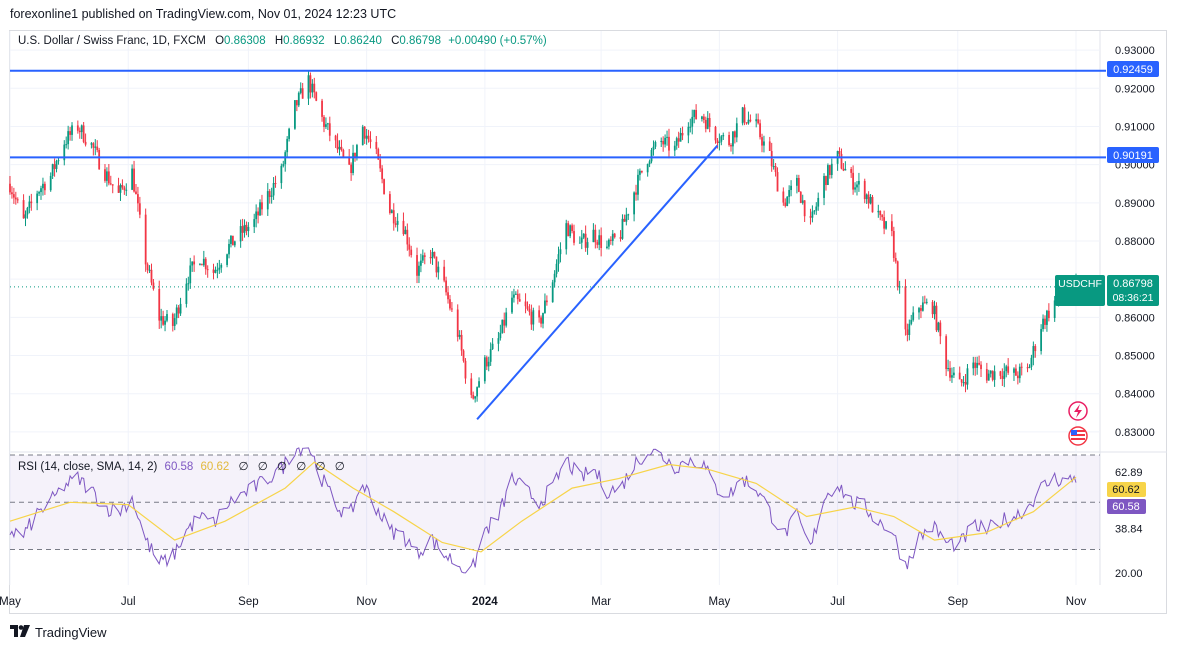  Describe the element at coordinates (245, 41) in the screenshot. I see `open-value: 0.86308` at that location.